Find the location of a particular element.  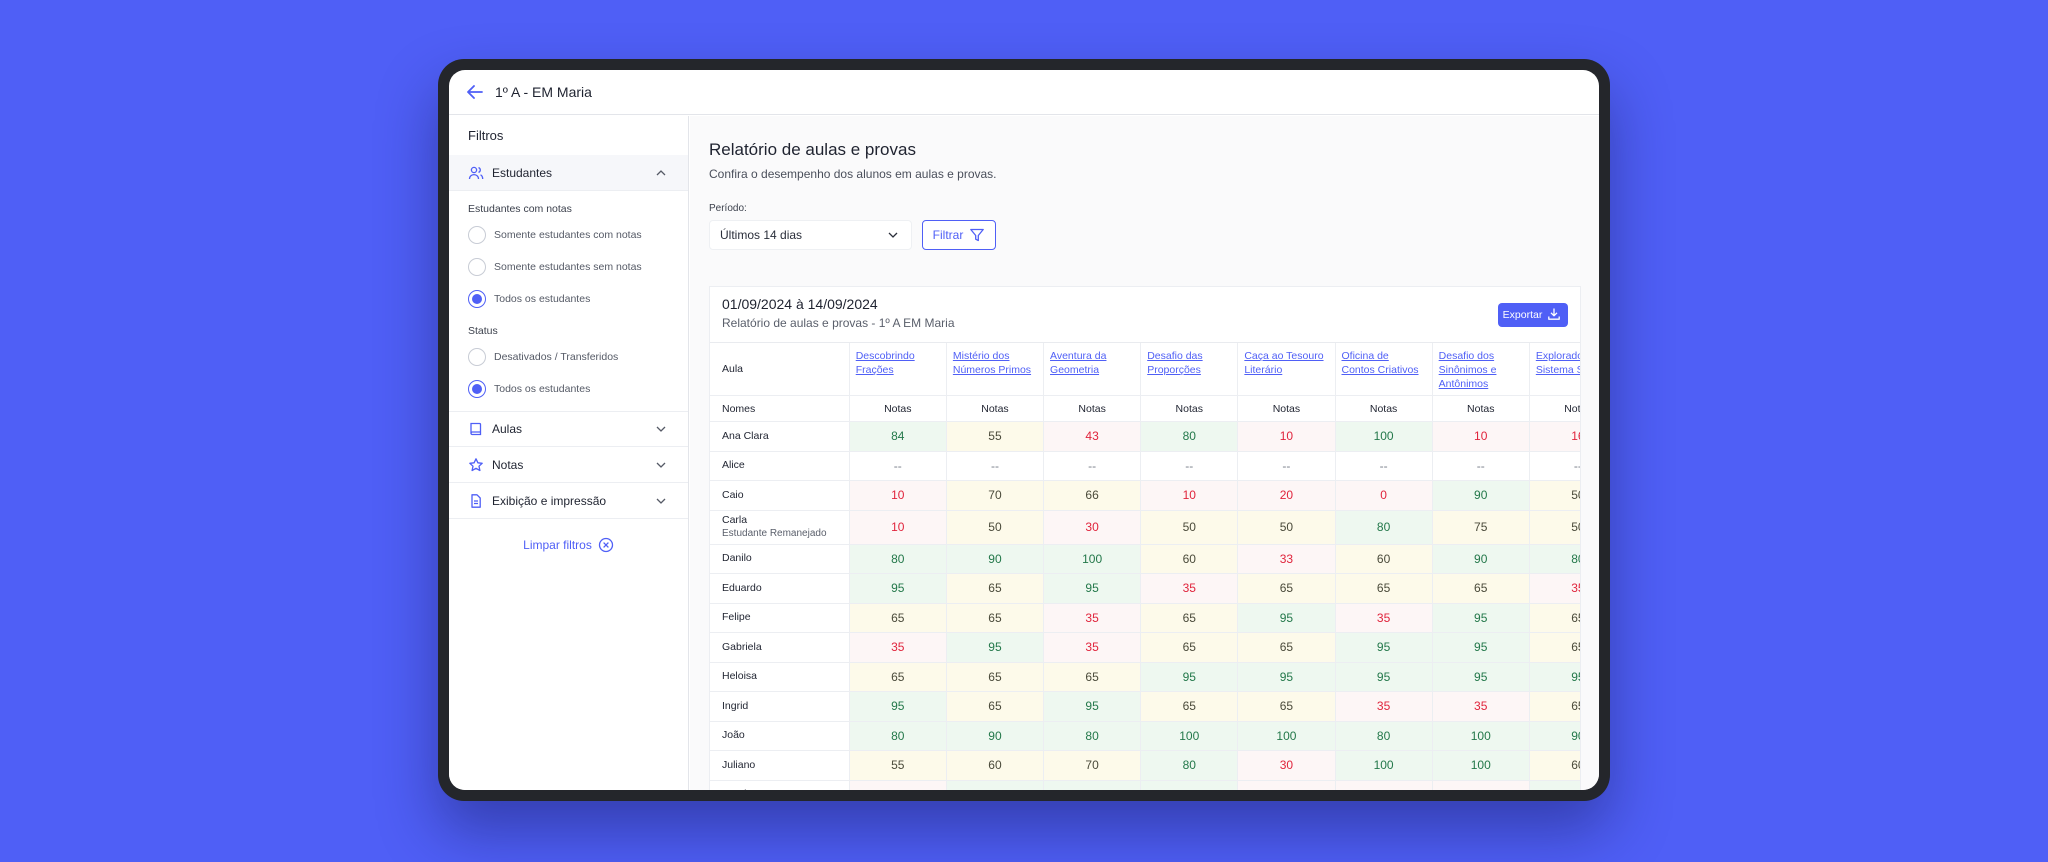

back-arrow-icon is located at coordinates (476, 92).